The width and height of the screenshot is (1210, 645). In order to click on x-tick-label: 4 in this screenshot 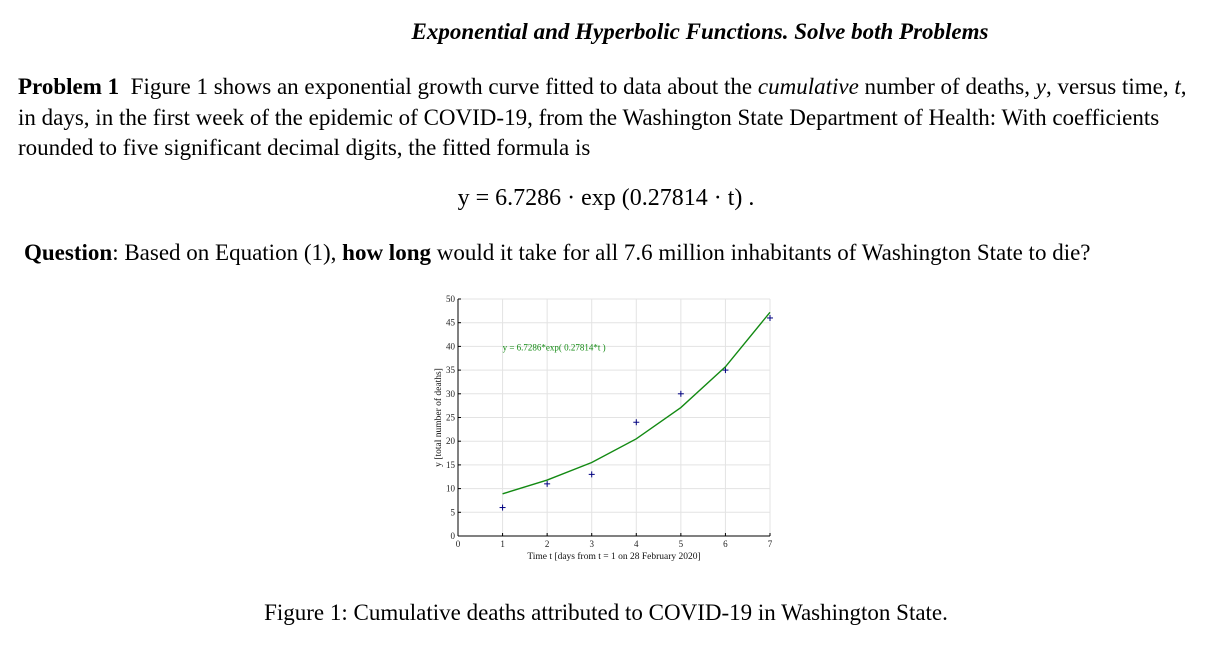, I will do `click(636, 544)`.